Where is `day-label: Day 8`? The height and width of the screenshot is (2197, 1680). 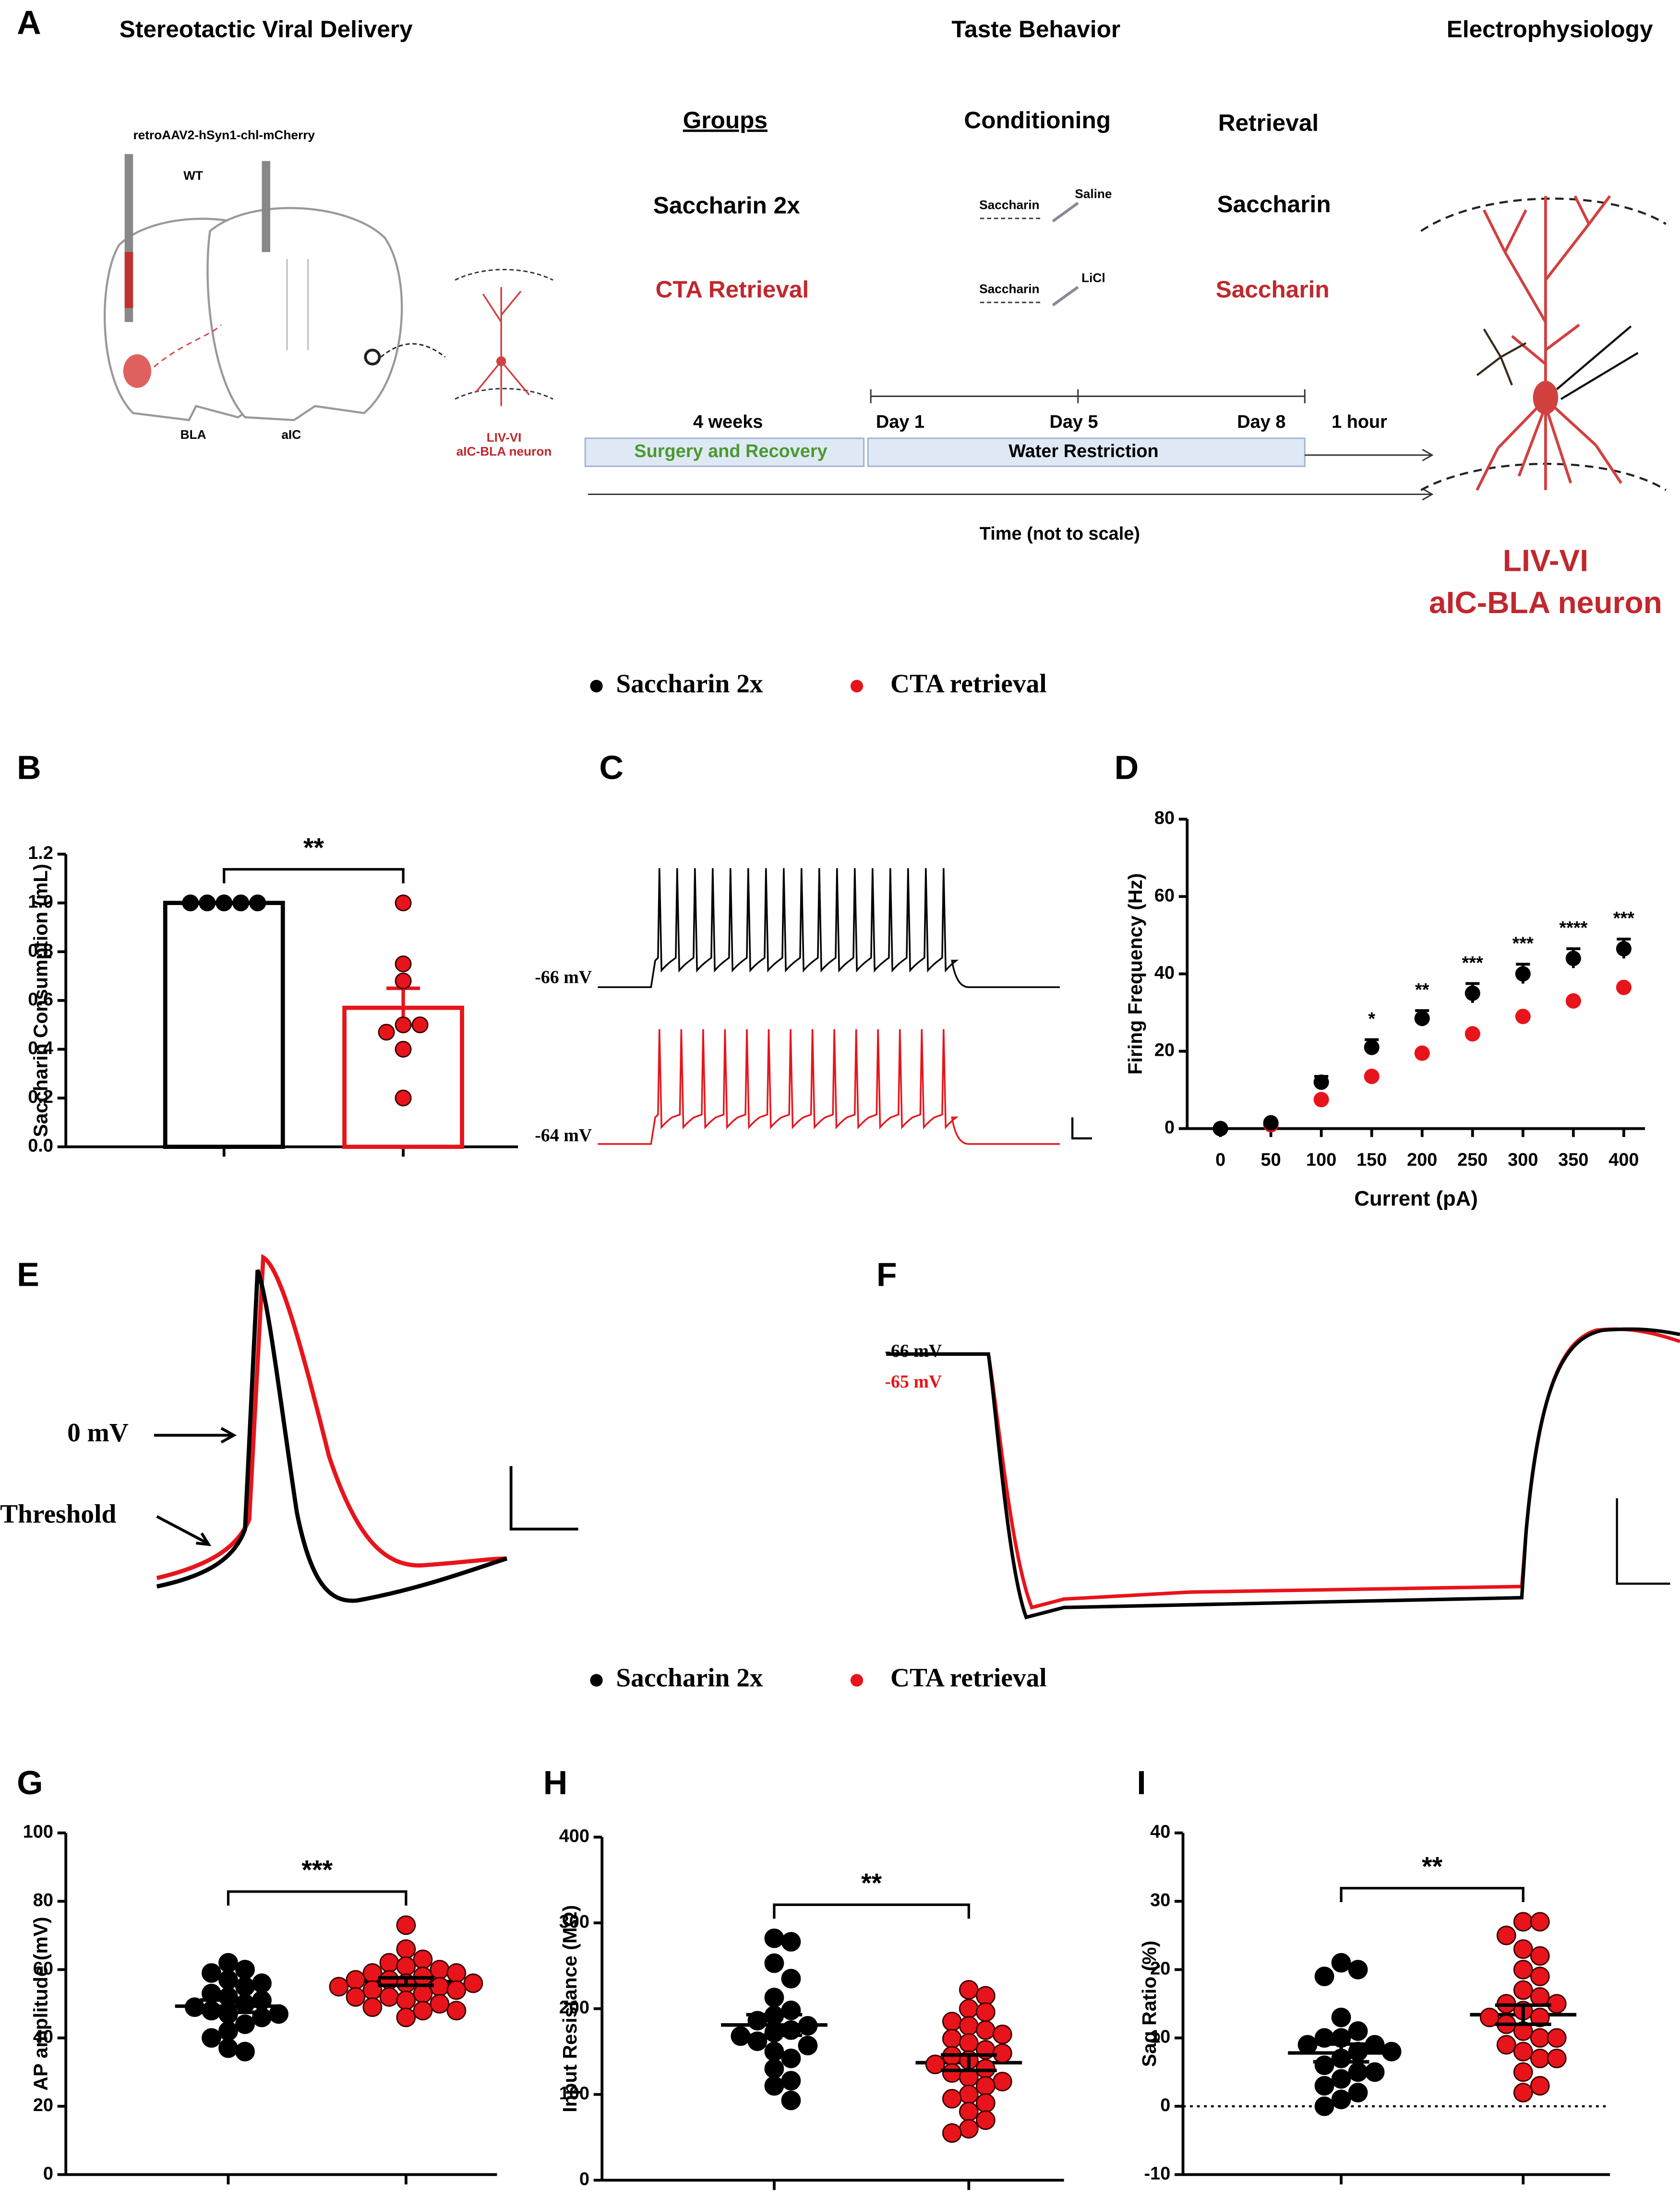 day-label: Day 8 is located at coordinates (1261, 422).